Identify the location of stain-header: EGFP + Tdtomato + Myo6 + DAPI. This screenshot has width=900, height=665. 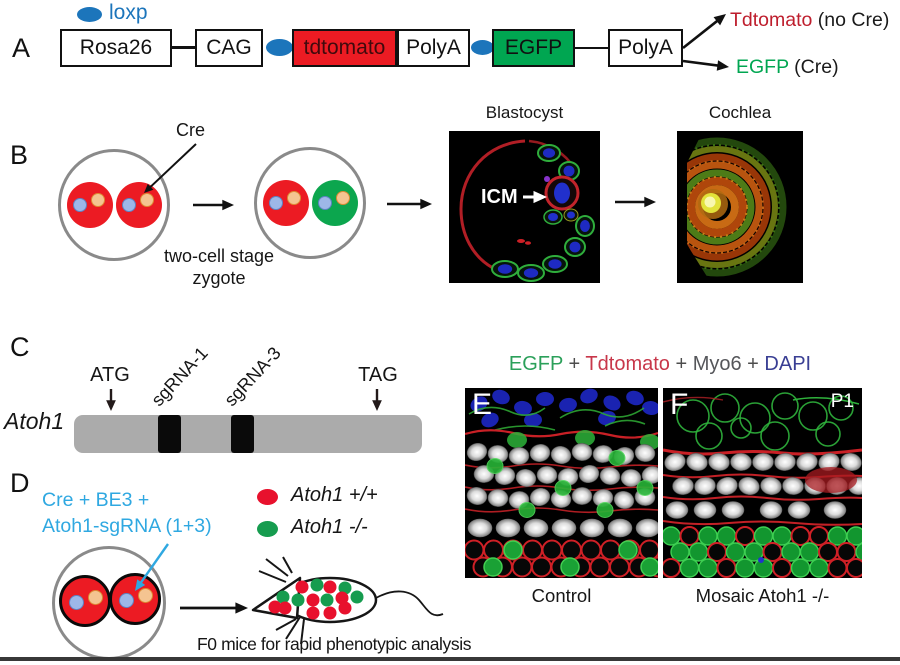
(660, 364).